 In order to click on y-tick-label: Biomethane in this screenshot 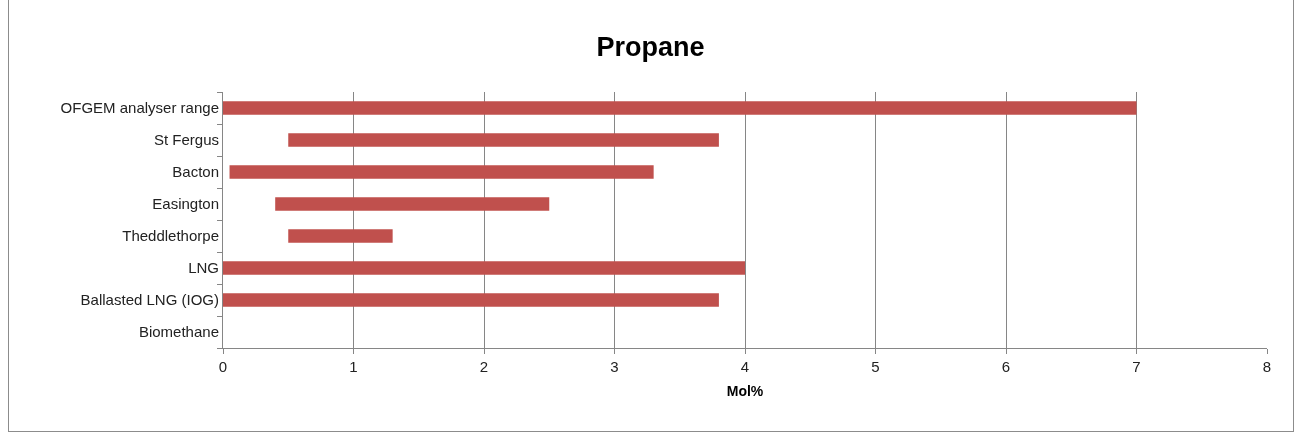, I will do `click(178, 332)`.